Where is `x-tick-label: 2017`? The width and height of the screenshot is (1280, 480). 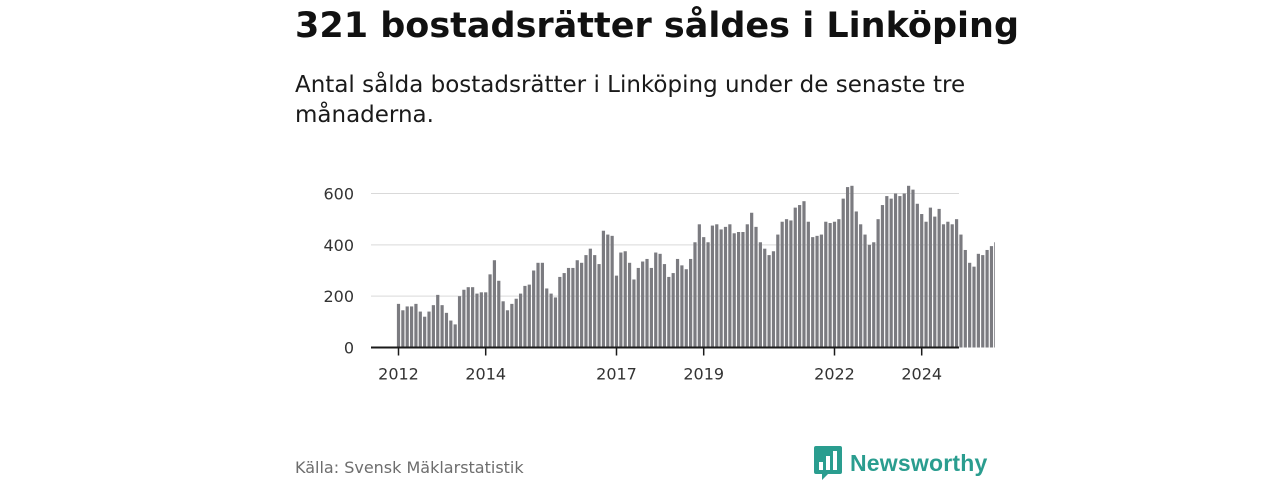
x-tick-label: 2017 is located at coordinates (616, 374).